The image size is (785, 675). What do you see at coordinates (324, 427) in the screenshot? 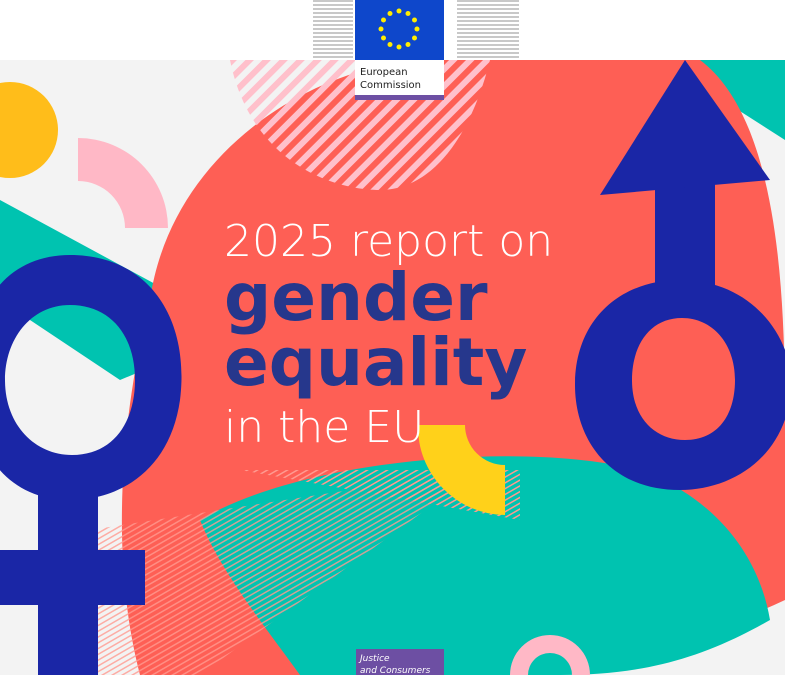
I see `title-outro: in the EU` at bounding box center [324, 427].